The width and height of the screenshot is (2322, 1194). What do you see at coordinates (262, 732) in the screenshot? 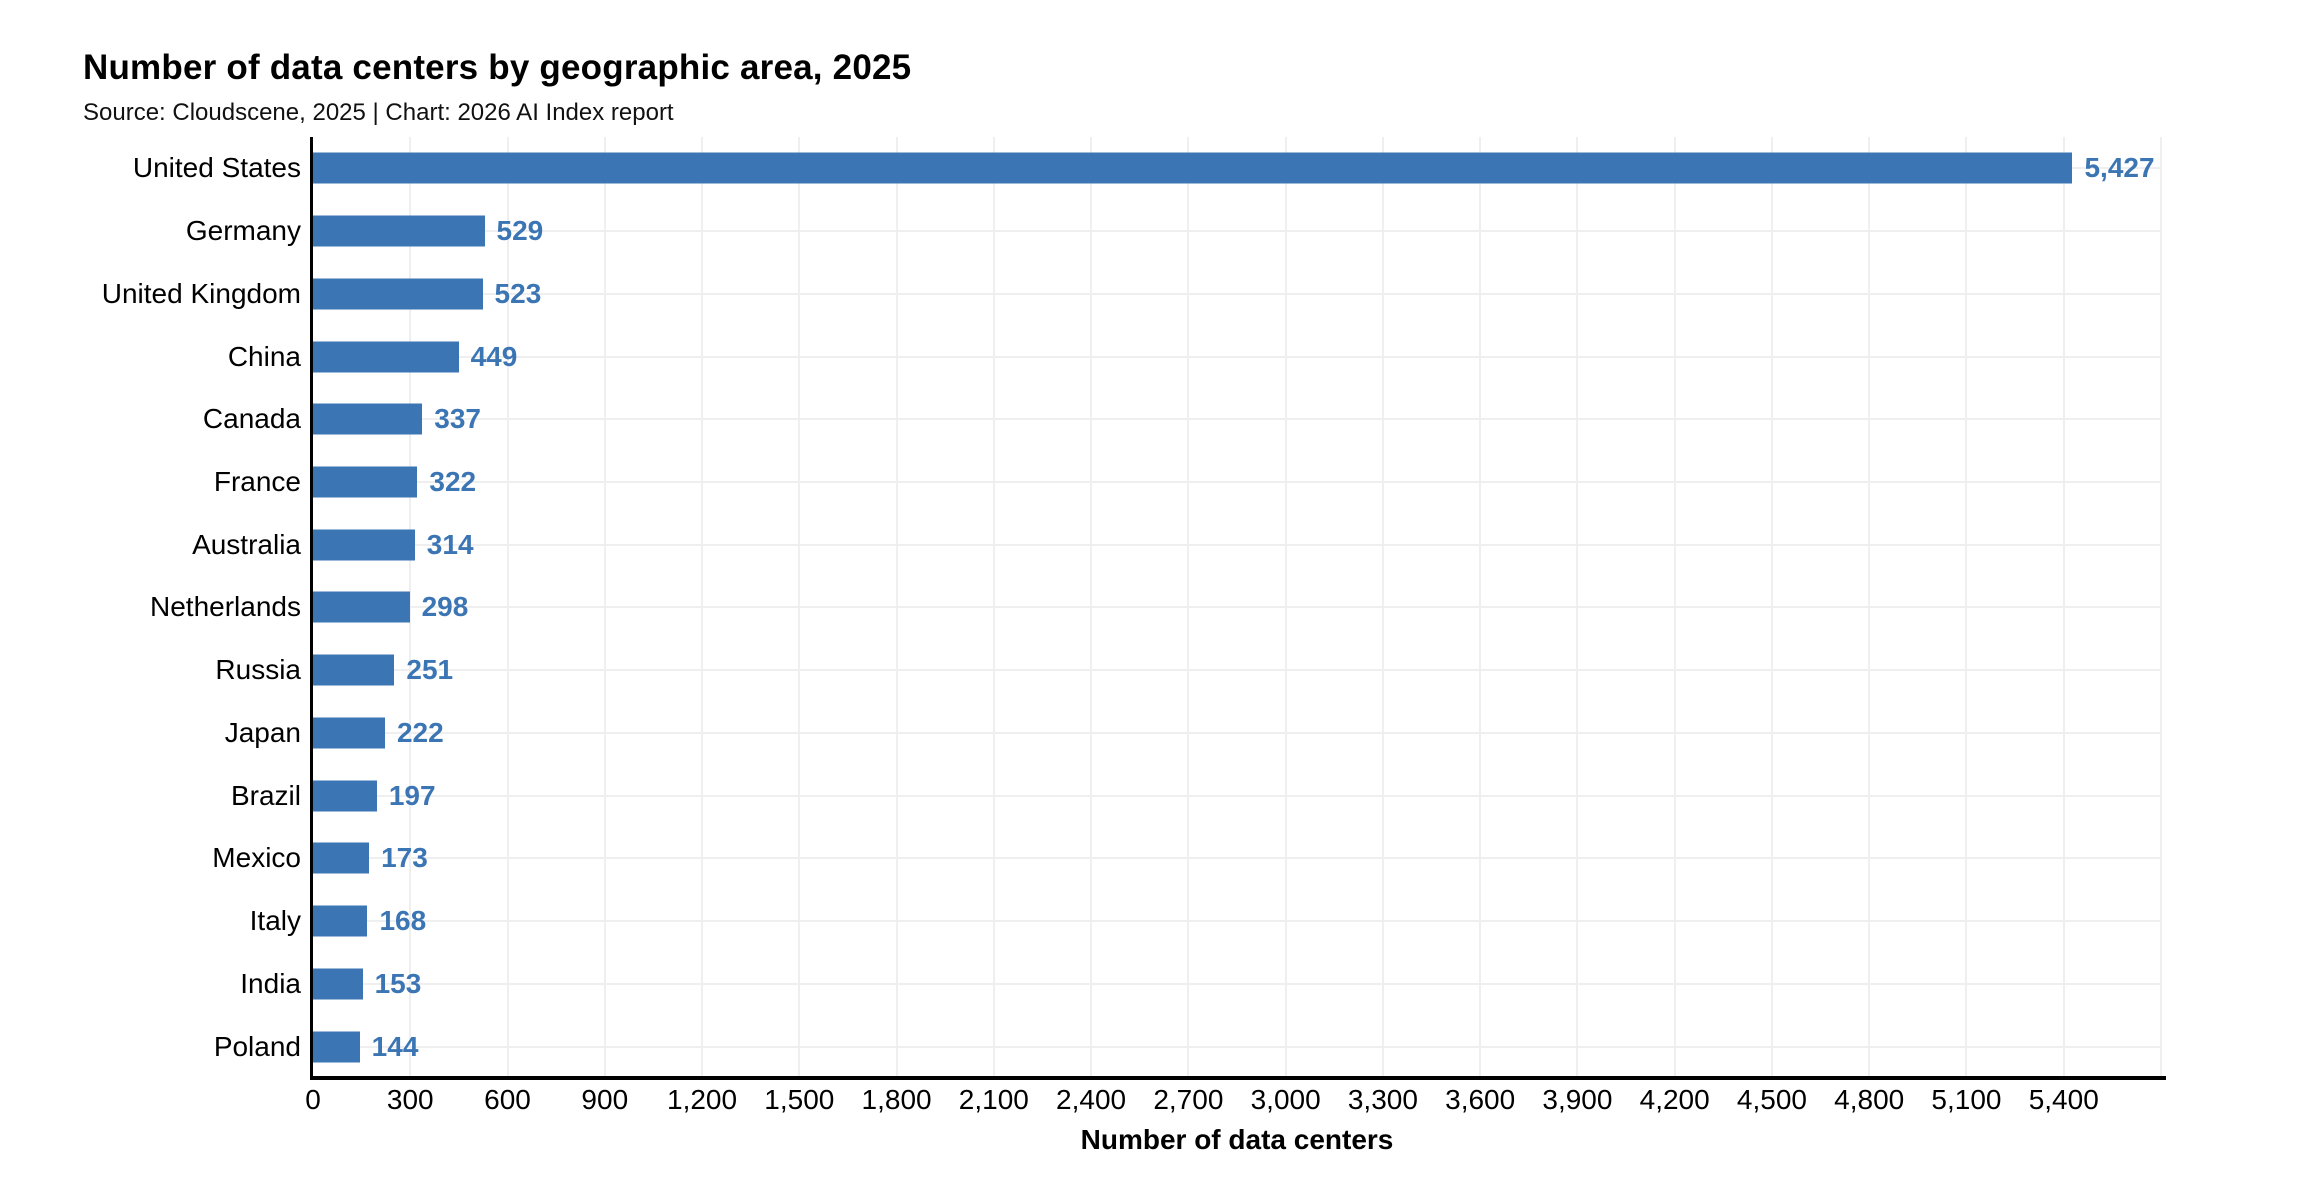
I see `category-label: Japan` at bounding box center [262, 732].